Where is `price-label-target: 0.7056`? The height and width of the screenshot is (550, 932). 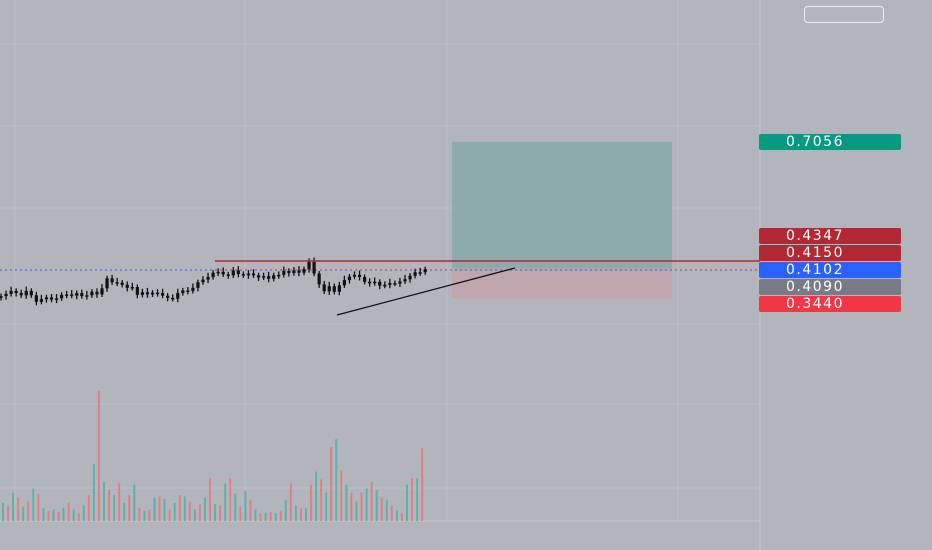
price-label-target: 0.7056 is located at coordinates (830, 142).